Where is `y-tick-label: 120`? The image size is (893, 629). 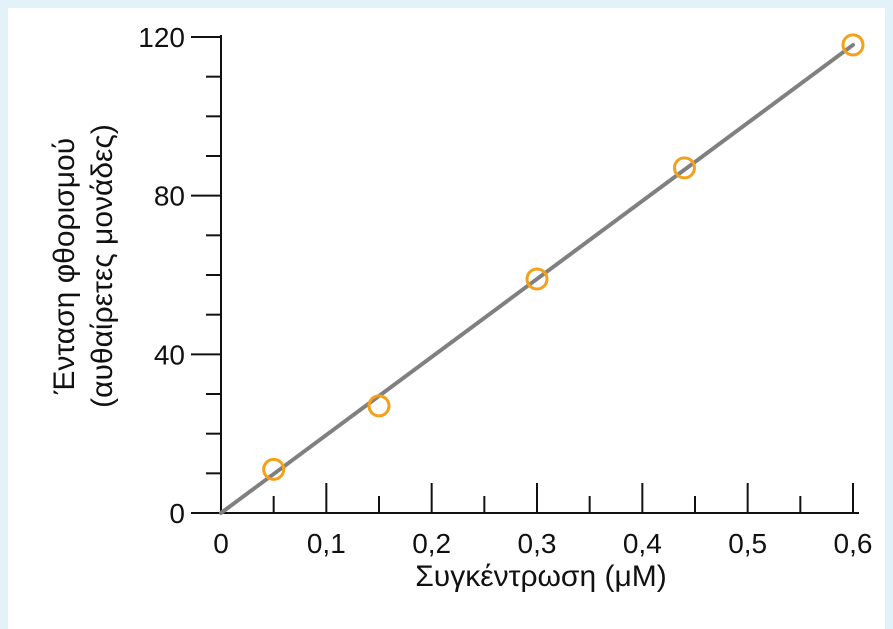 y-tick-label: 120 is located at coordinates (161, 37).